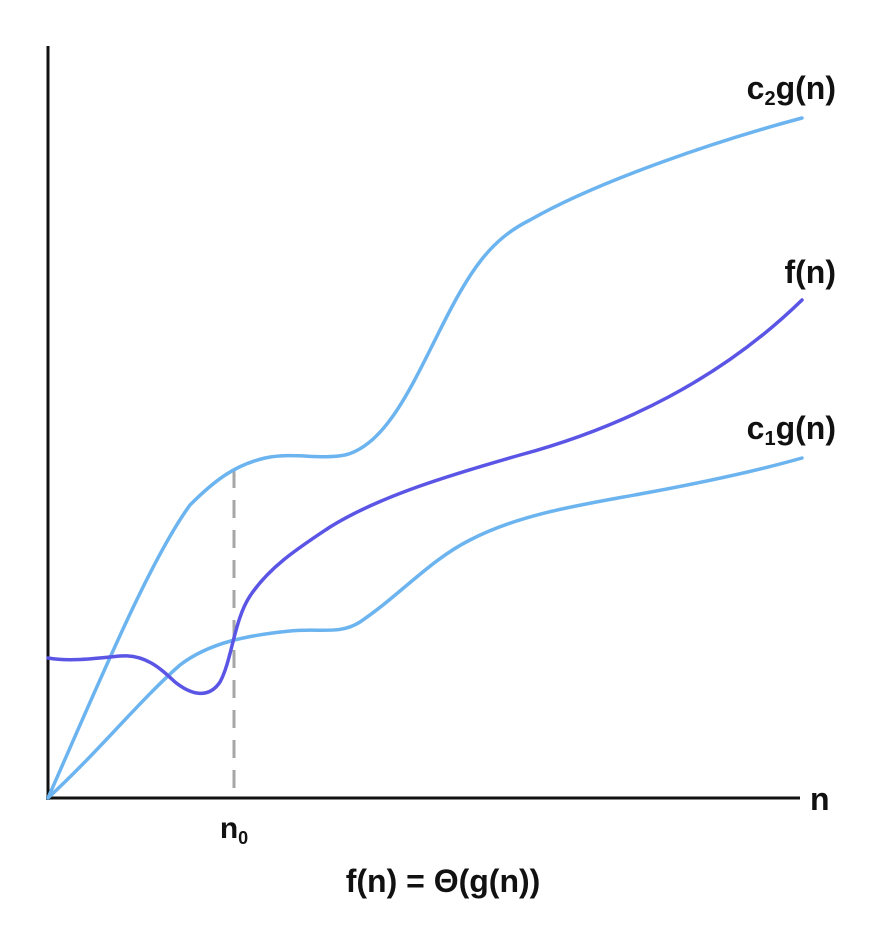 Image resolution: width=886 pixels, height=948 pixels. What do you see at coordinates (791, 430) in the screenshot?
I see `lower-bound-label: c1g(n)` at bounding box center [791, 430].